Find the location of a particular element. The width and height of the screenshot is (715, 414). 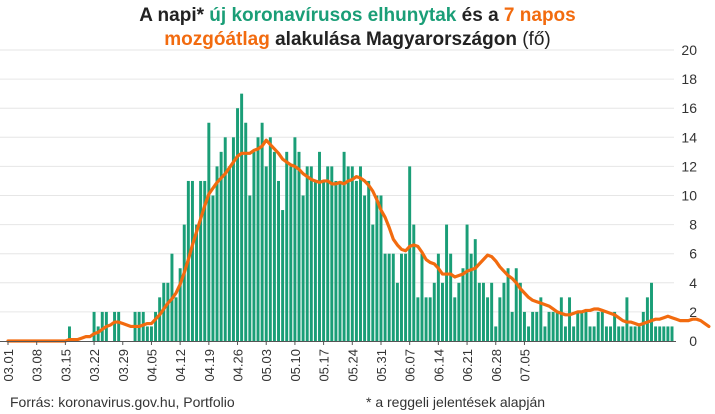

x-tick-label: 07.05 is located at coordinates (524, 365).